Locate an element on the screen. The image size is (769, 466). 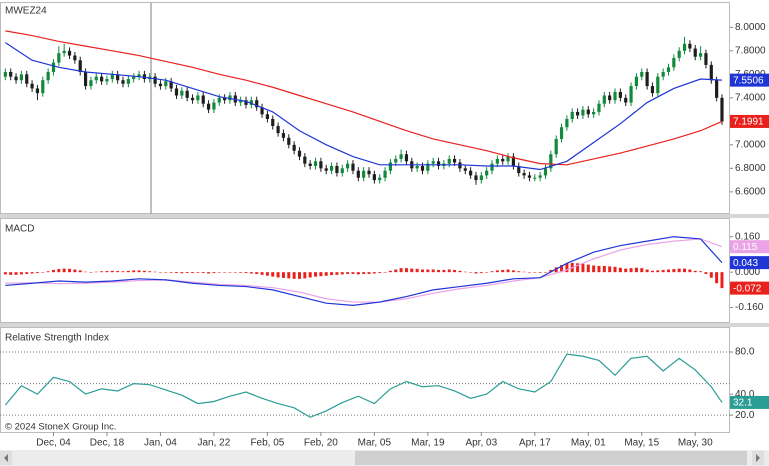
x-tick-label: Mar, 19 is located at coordinates (428, 443).